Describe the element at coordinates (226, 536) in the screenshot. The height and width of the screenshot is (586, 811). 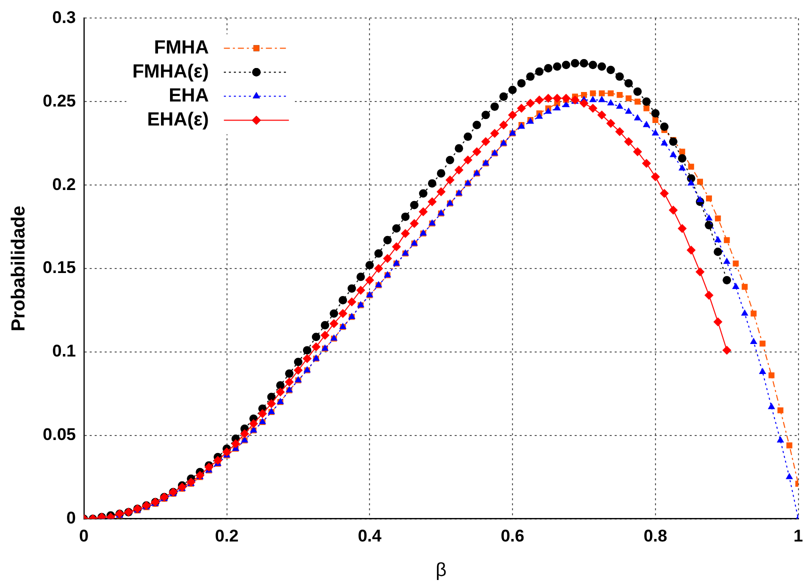
I see `x-tick-label: 0.2` at that location.